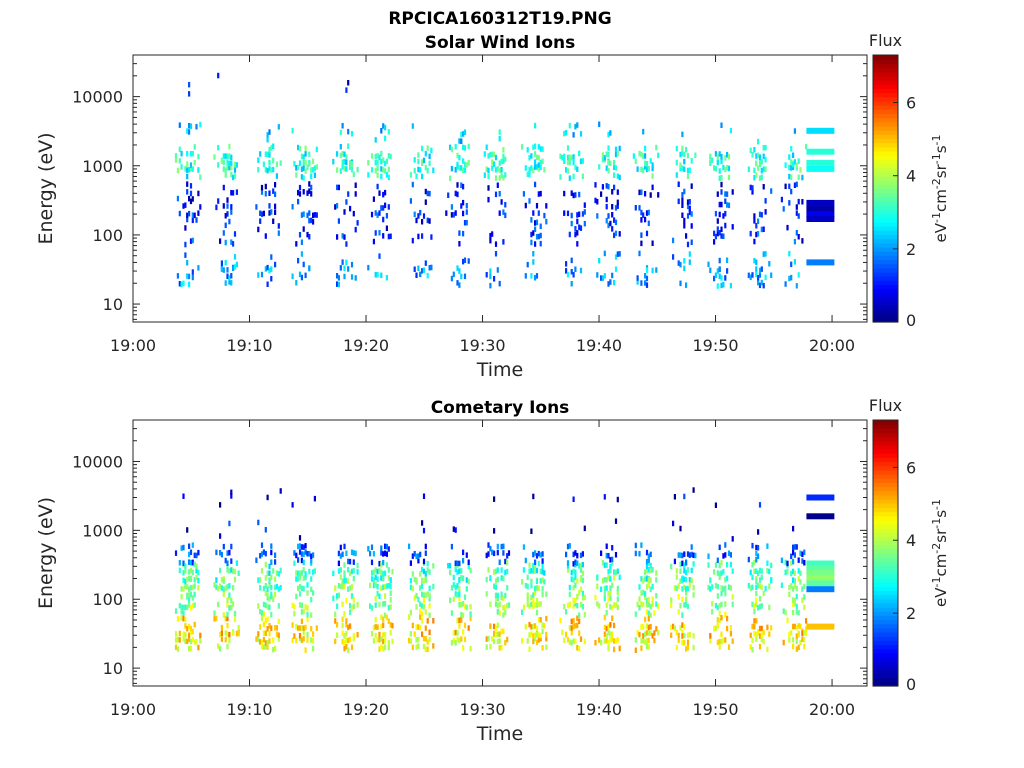 This screenshot has width=1024, height=768. What do you see at coordinates (715, 709) in the screenshot?
I see `x-tick-label: 19:50` at bounding box center [715, 709].